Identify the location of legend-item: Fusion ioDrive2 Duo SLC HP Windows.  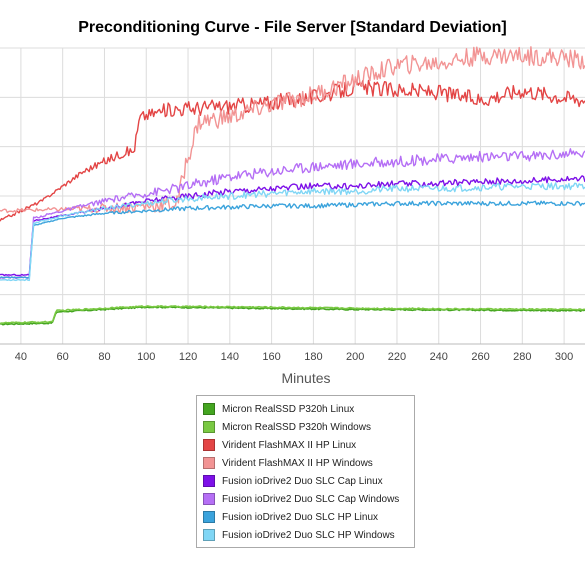
(308, 535).